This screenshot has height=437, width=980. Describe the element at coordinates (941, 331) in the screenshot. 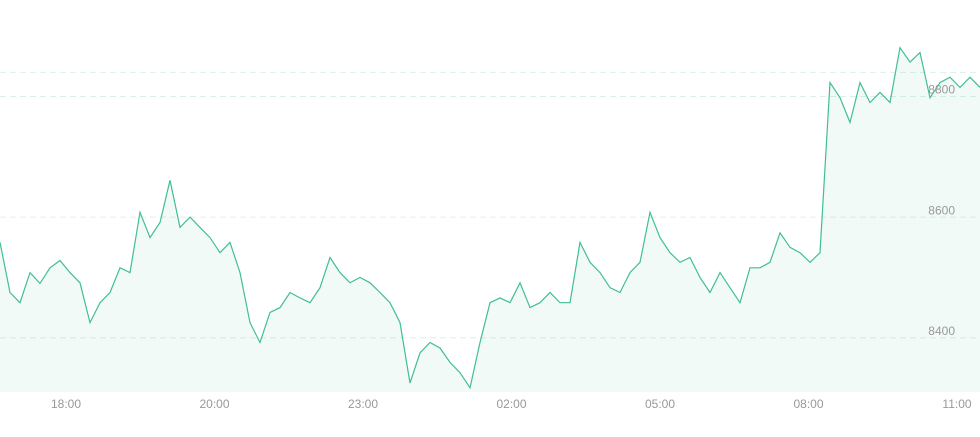

I see `y-tick-label: 8400` at that location.